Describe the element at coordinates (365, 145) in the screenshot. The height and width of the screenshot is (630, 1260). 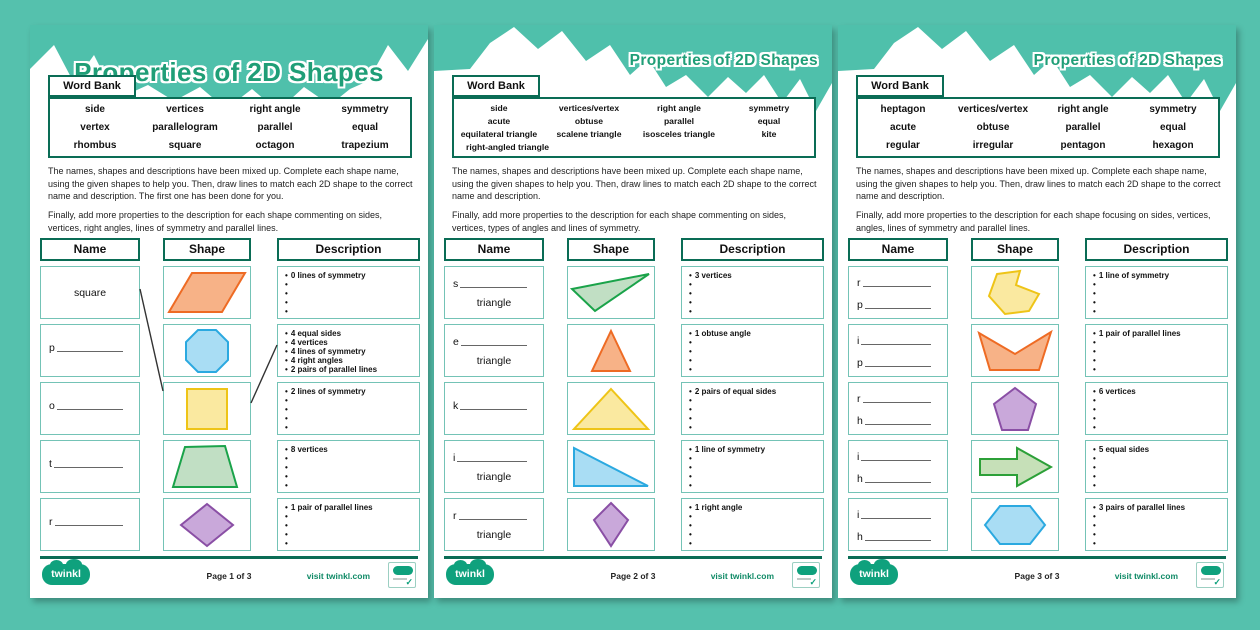
I see `word-bank-word: trapezium` at that location.